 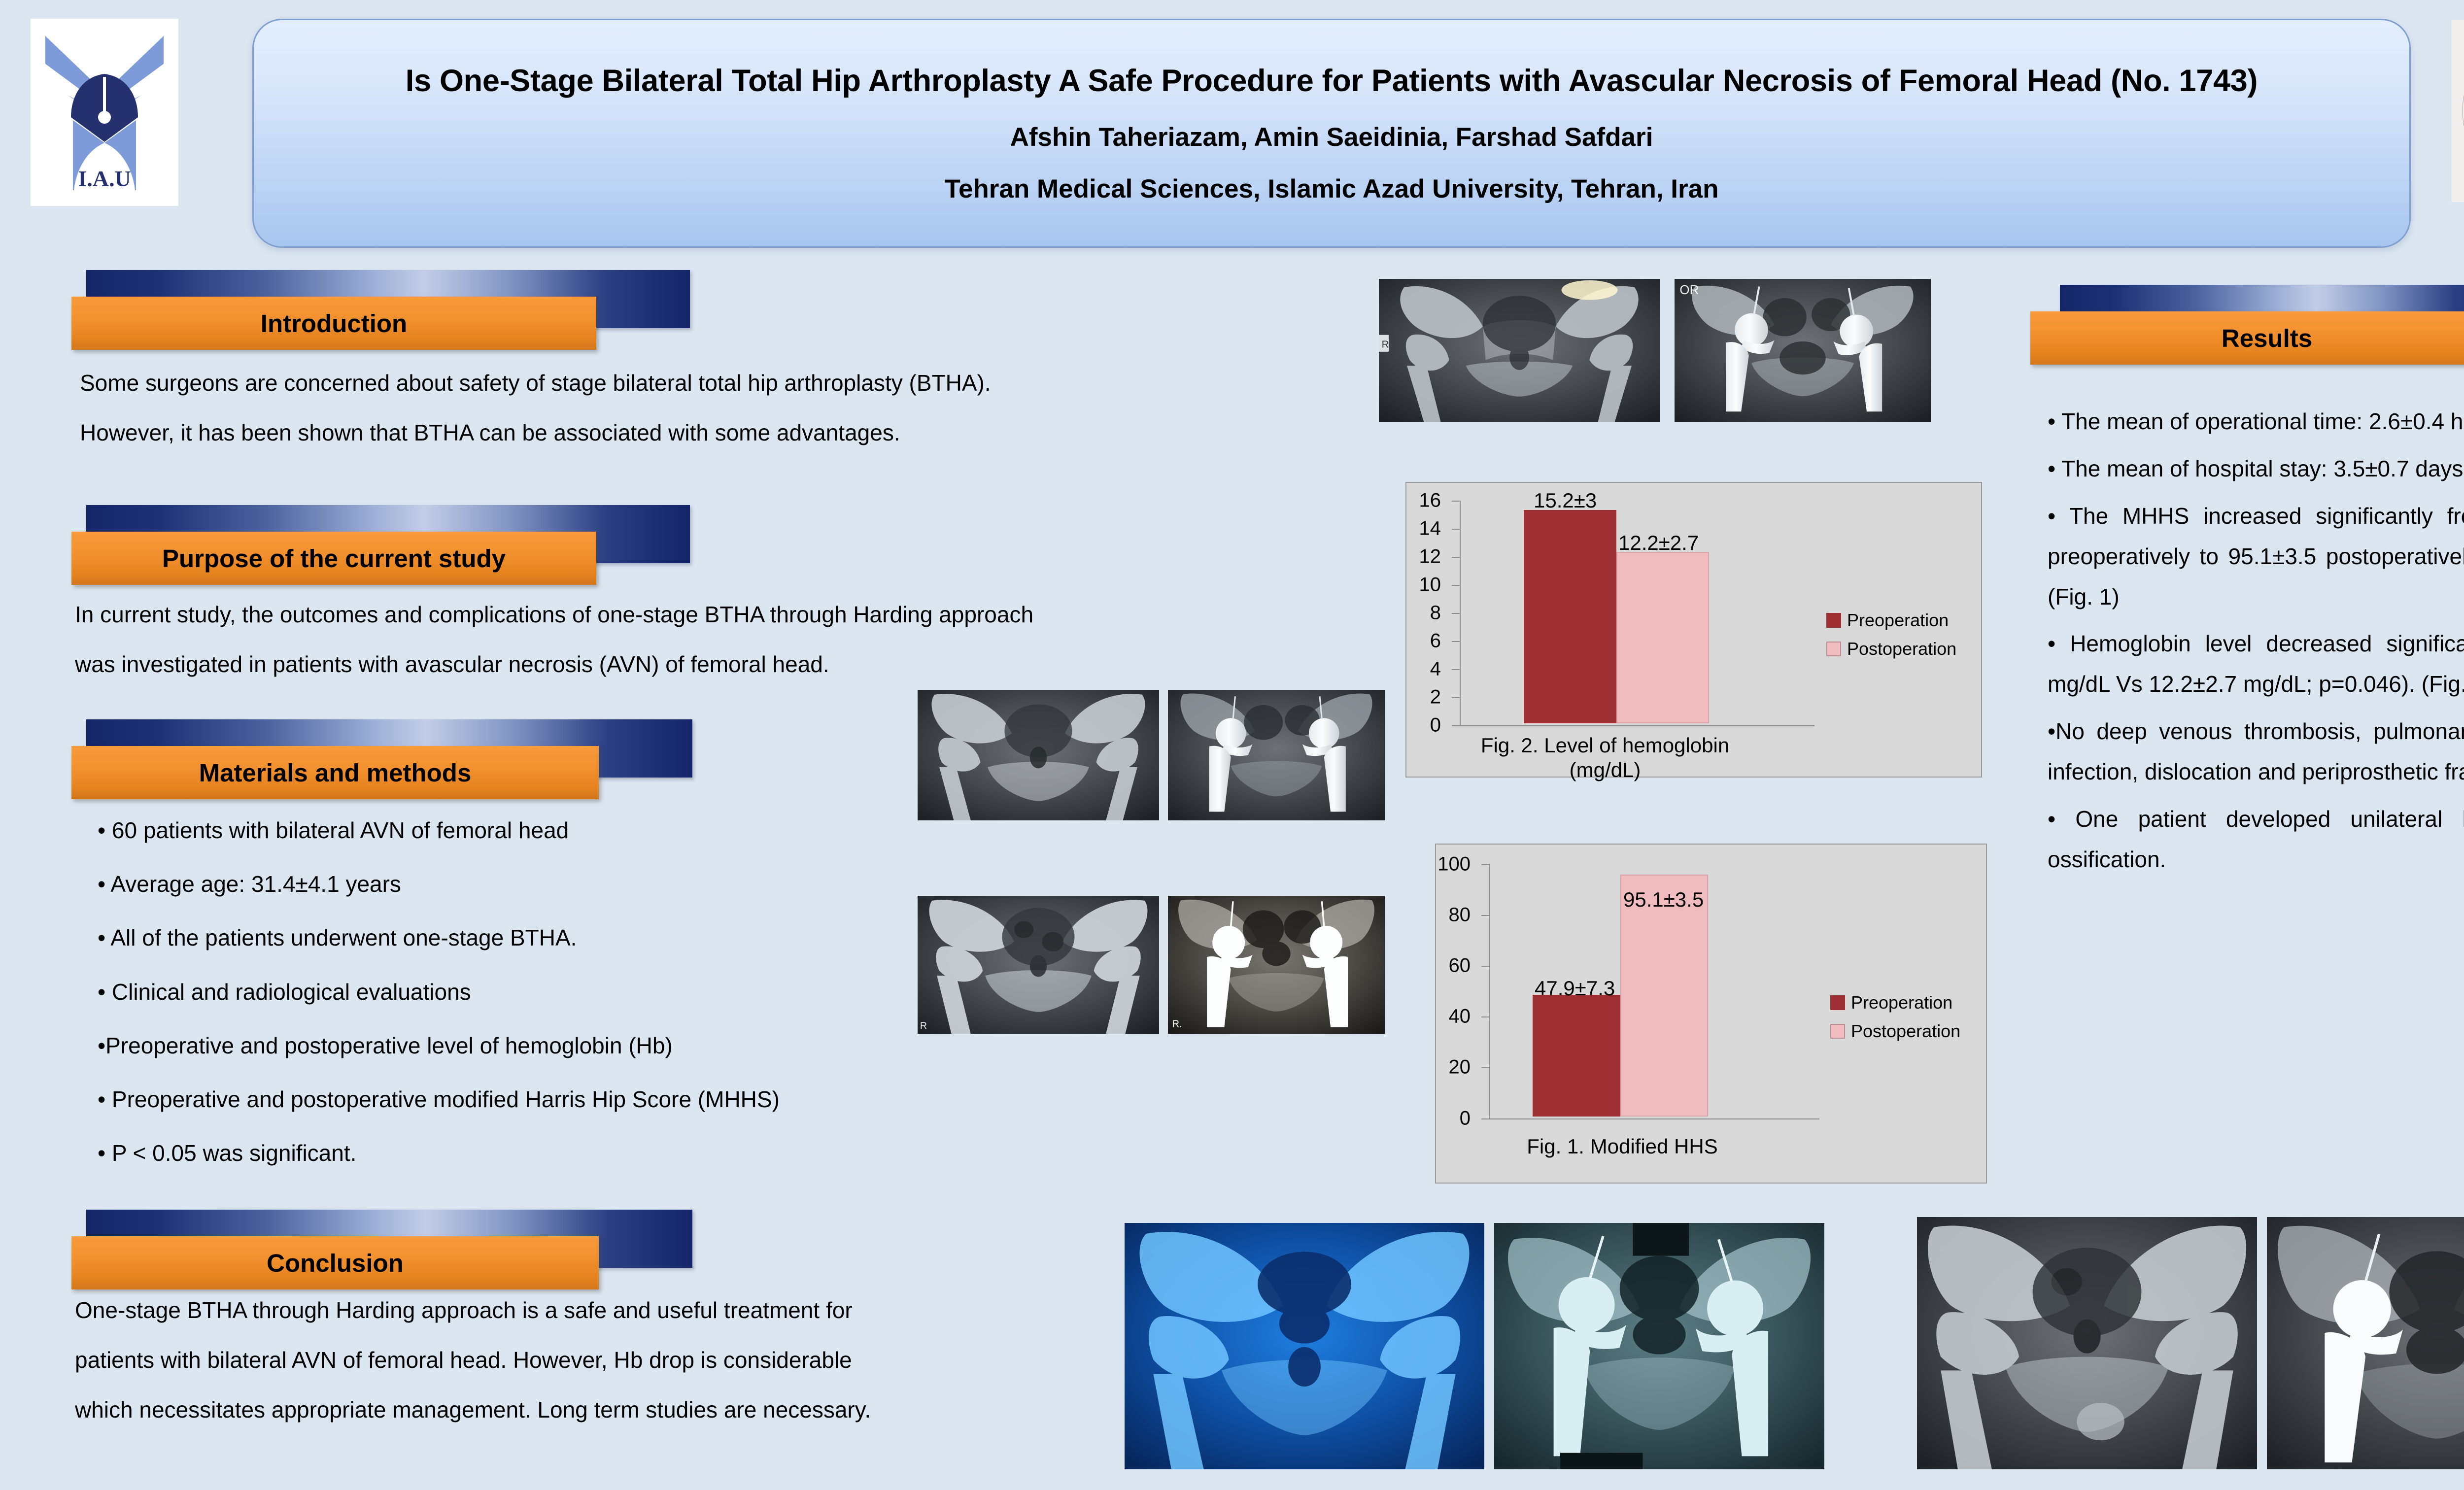 What do you see at coordinates (2267, 338) in the screenshot?
I see `section-title-results: Results` at bounding box center [2267, 338].